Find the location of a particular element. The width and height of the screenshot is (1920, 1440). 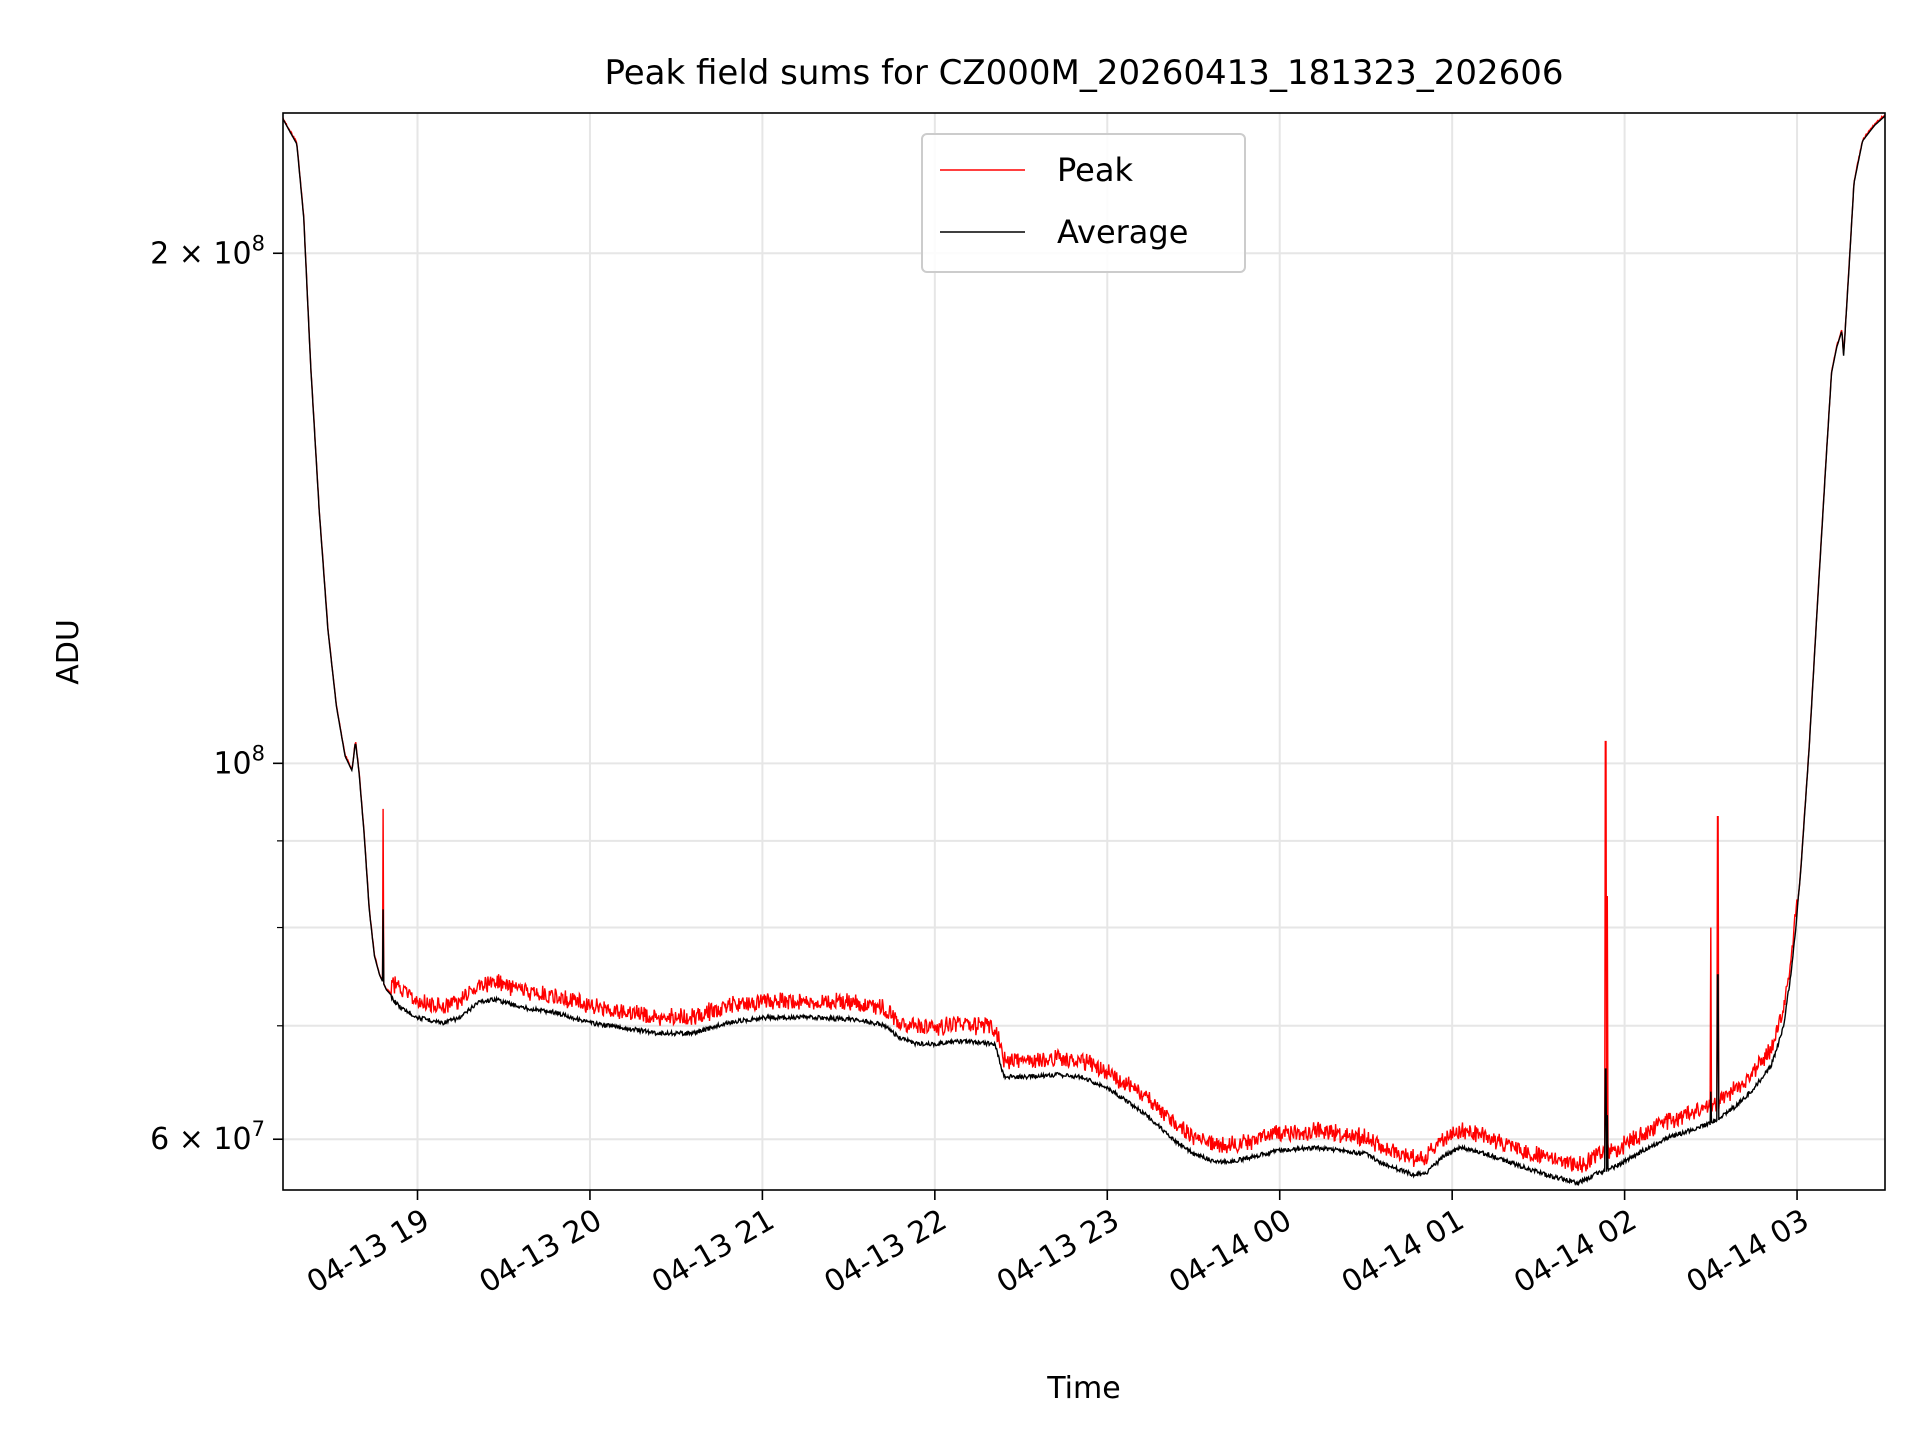

y-tick-label: 2 × 108 is located at coordinates (207, 251).